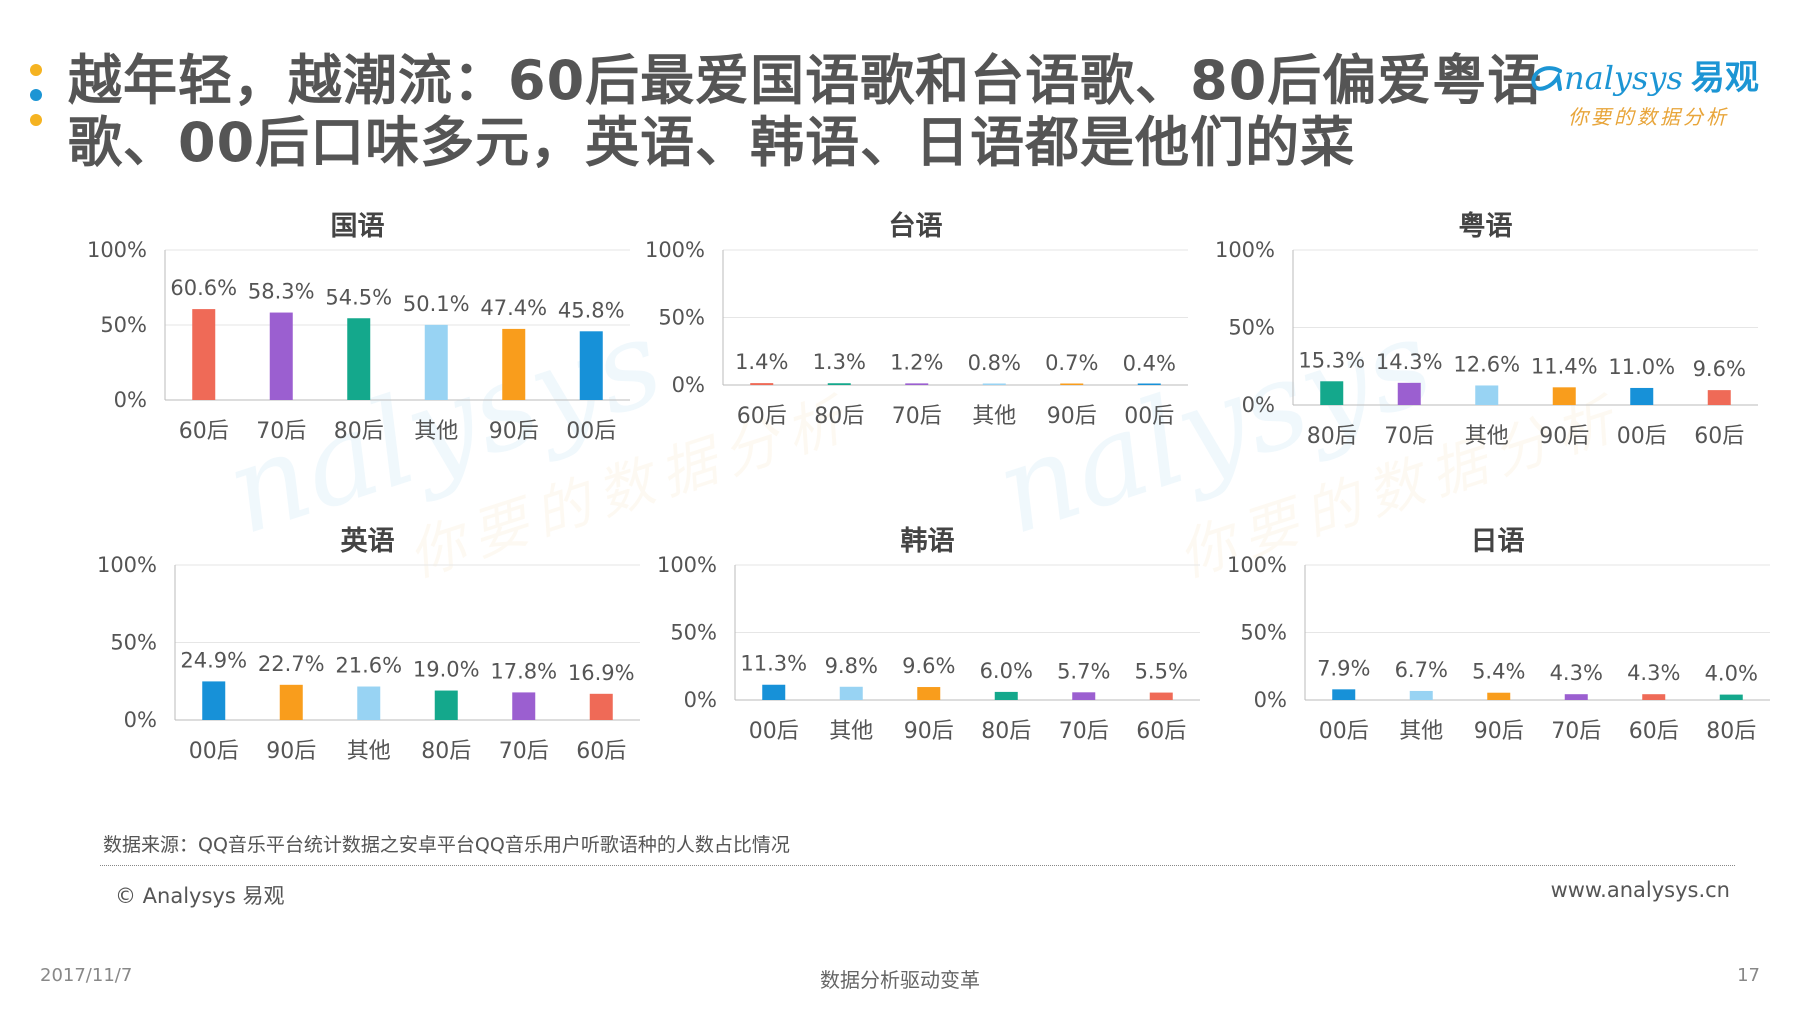 The width and height of the screenshot is (1800, 1013). I want to click on data-label: 54.5%, so click(358, 297).